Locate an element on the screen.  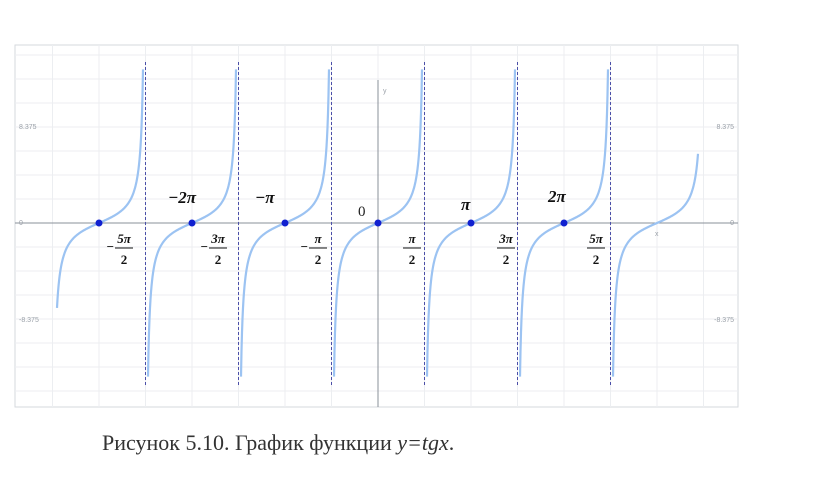
x-axis-label: x is located at coordinates (657, 234).